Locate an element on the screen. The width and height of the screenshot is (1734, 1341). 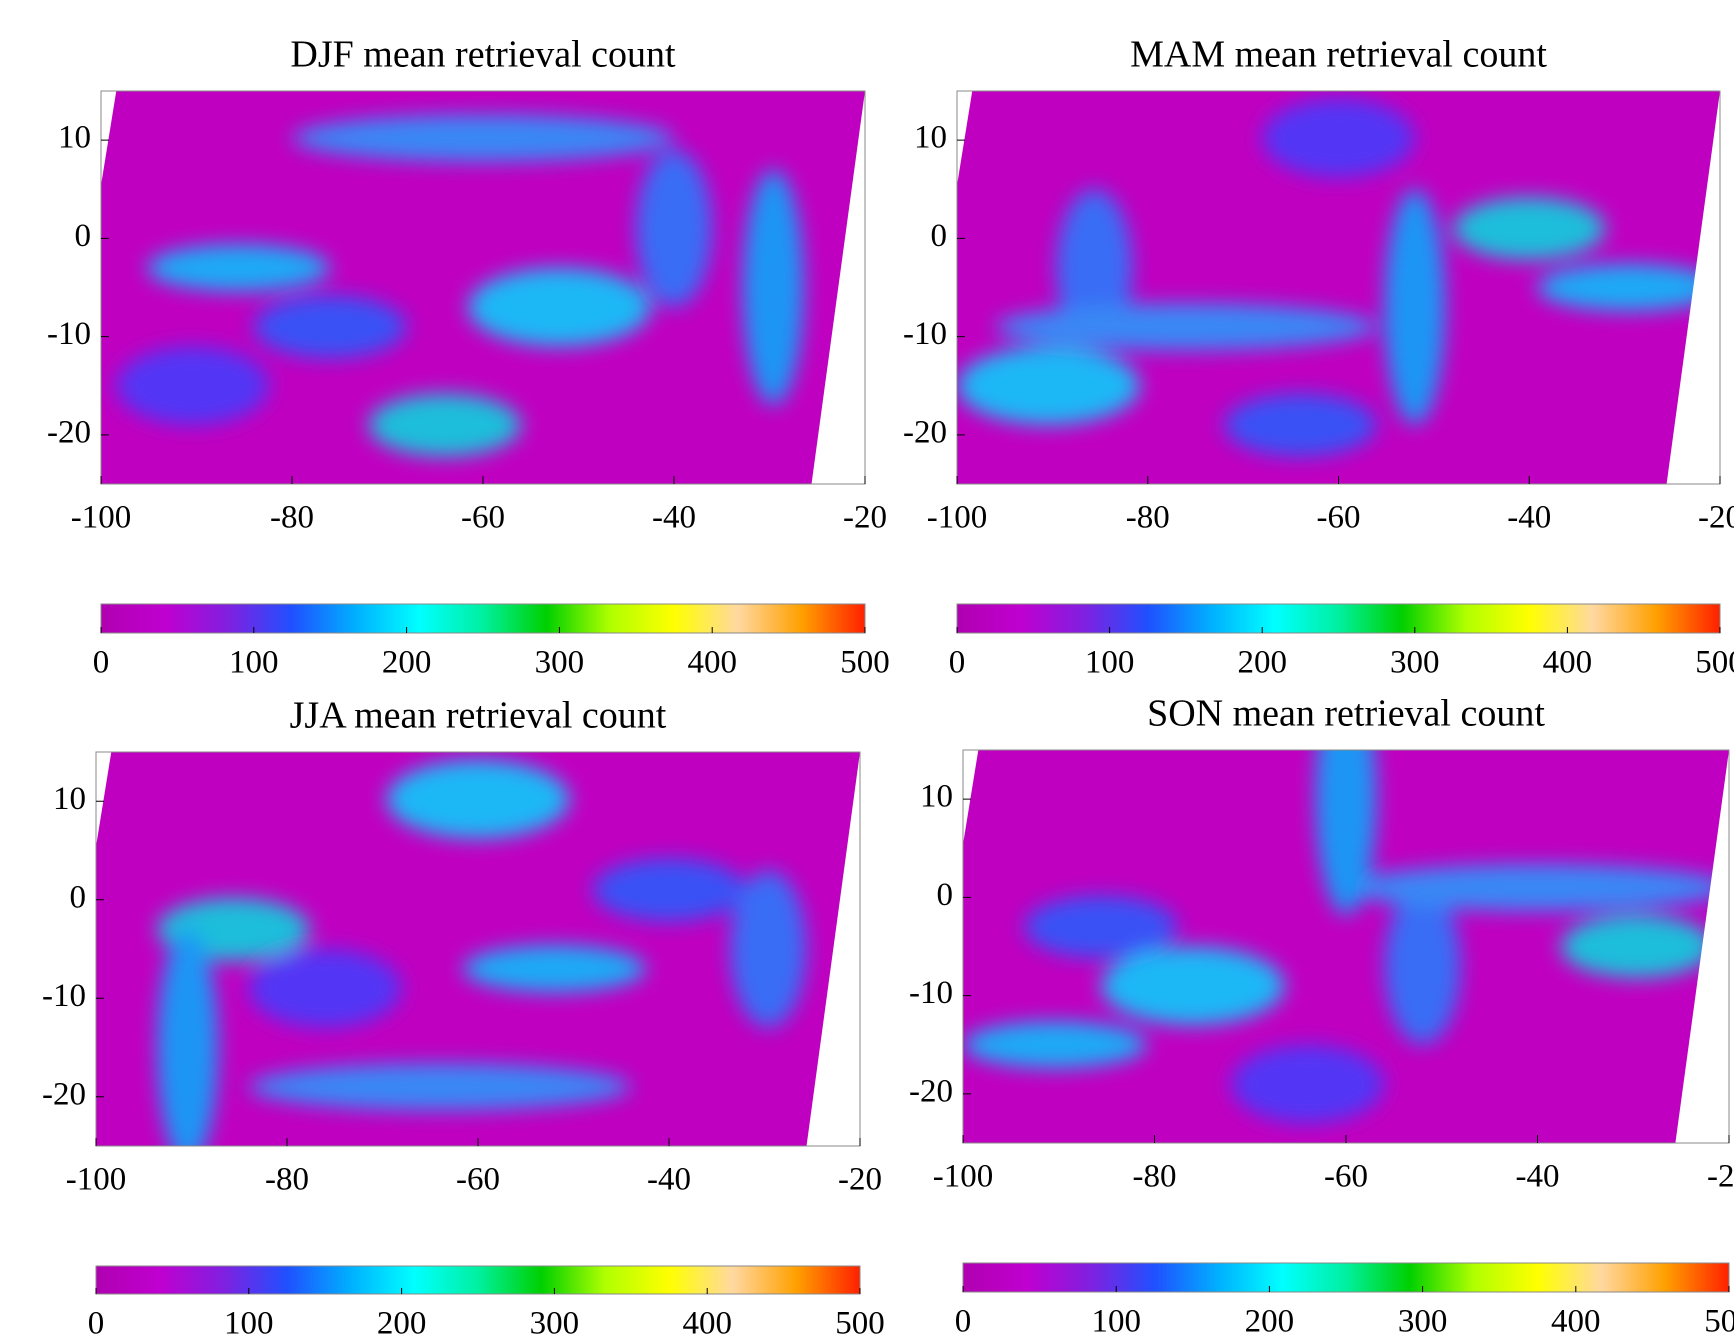
panel-title: DJF mean retrieval count is located at coordinates (483, 55).